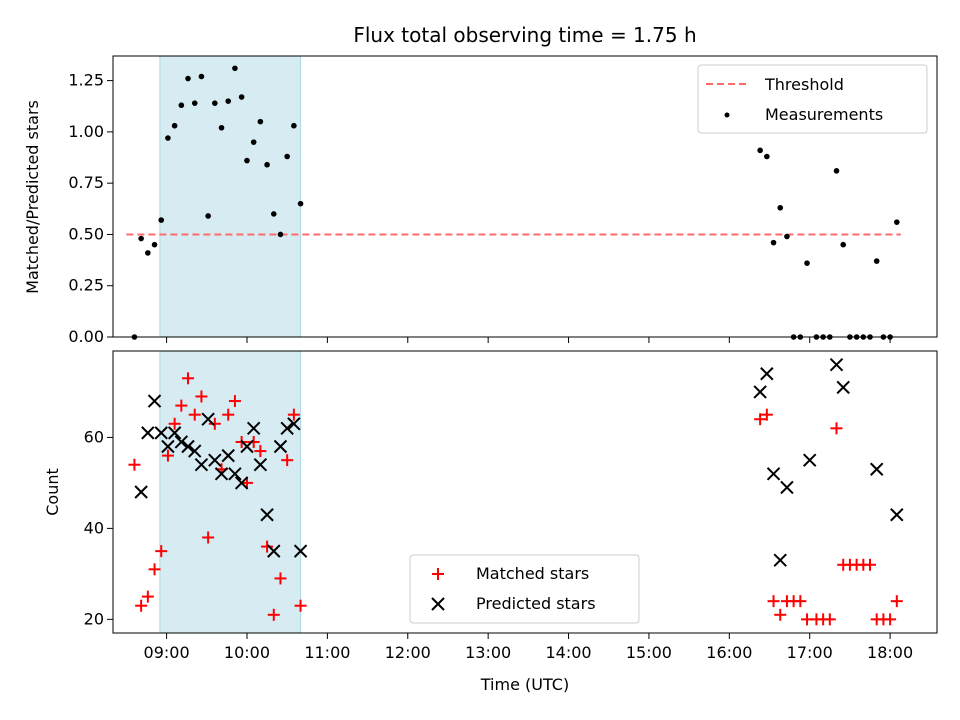  Describe the element at coordinates (94, 618) in the screenshot. I see `y-tick-label: 20` at that location.